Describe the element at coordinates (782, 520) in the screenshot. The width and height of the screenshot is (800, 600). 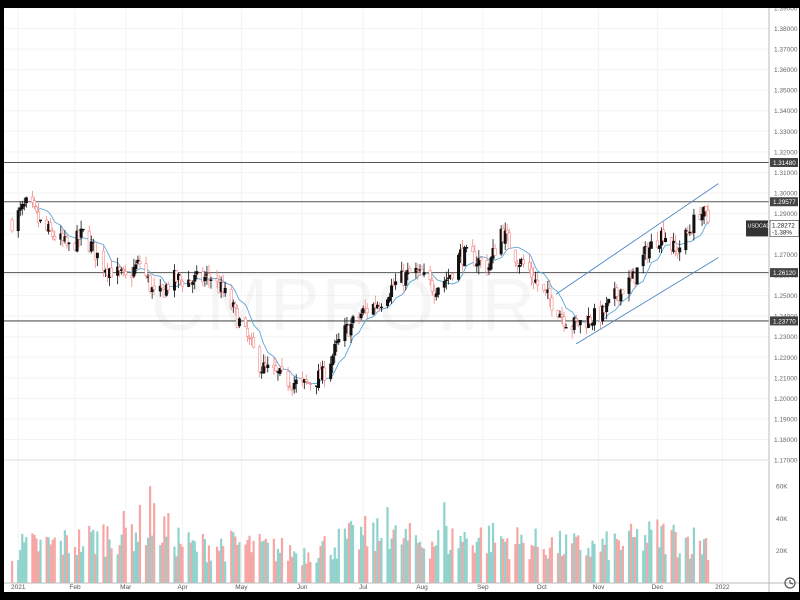
I see `volume-axis-labels: 60K 40K 20K` at that location.